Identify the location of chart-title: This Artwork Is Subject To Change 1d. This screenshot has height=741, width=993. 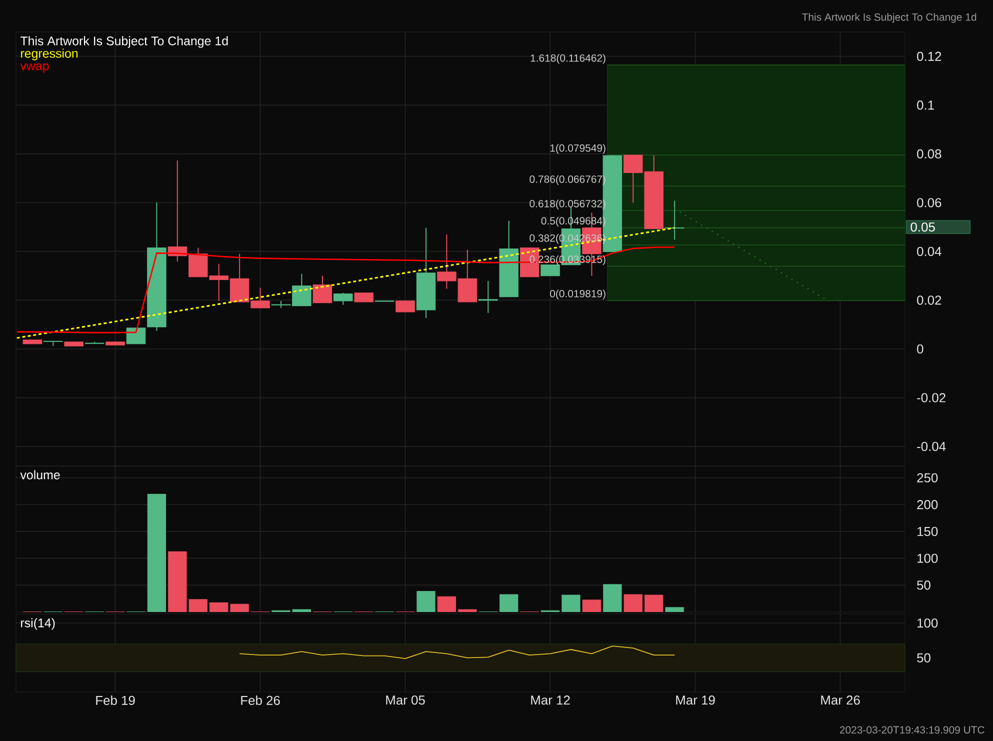
(124, 42).